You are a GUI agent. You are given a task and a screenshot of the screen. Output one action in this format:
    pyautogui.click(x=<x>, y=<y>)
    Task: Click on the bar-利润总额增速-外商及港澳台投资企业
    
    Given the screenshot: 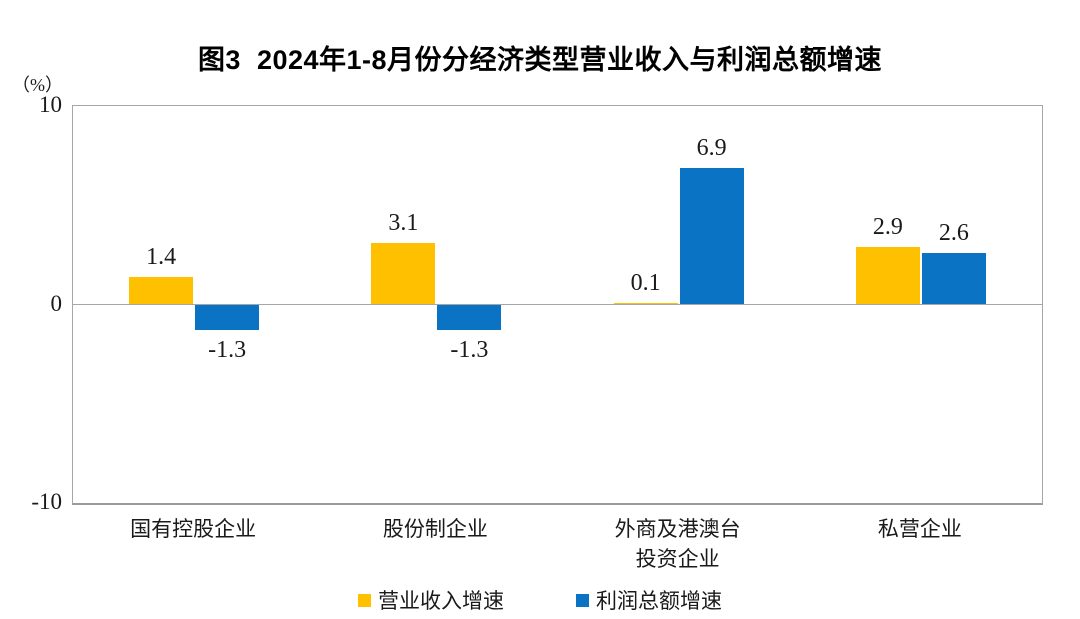 What is the action you would take?
    pyautogui.click(x=711, y=236)
    